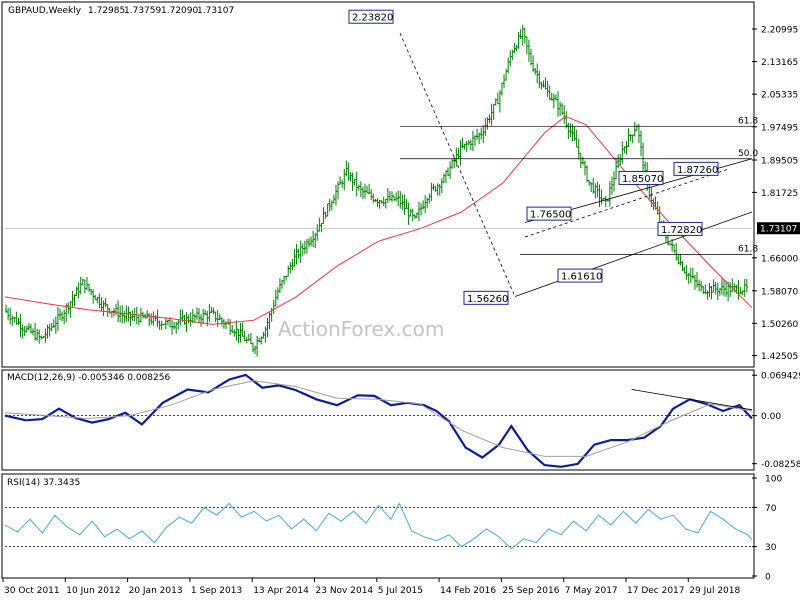 The image size is (800, 600). What do you see at coordinates (780, 465) in the screenshot?
I see `macd-tick-label: -0.082582` at bounding box center [780, 465].